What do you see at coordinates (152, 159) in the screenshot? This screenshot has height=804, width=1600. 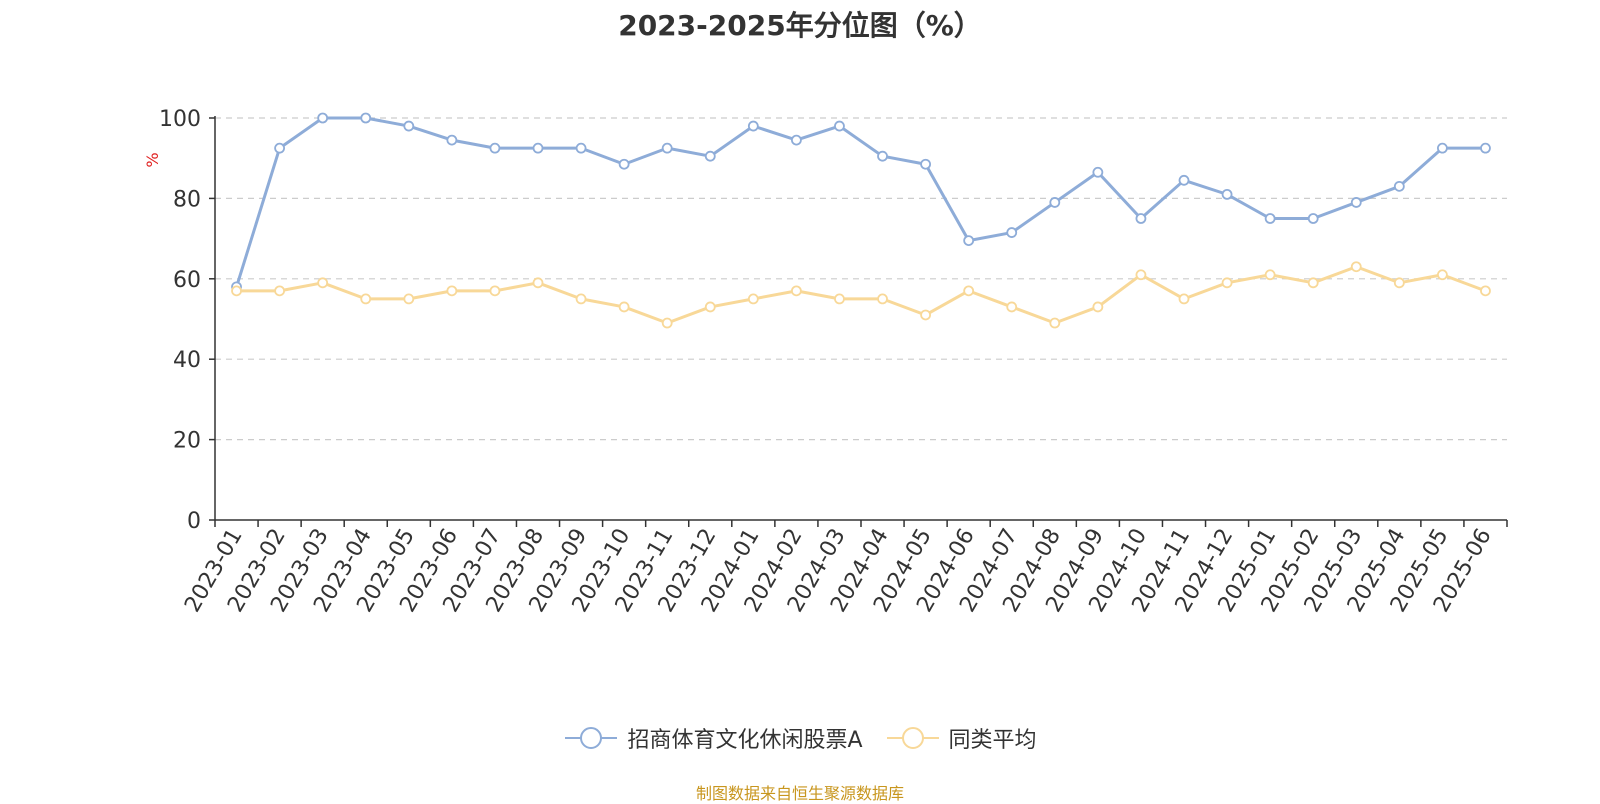 I see `y-axis-label: %` at bounding box center [152, 159].